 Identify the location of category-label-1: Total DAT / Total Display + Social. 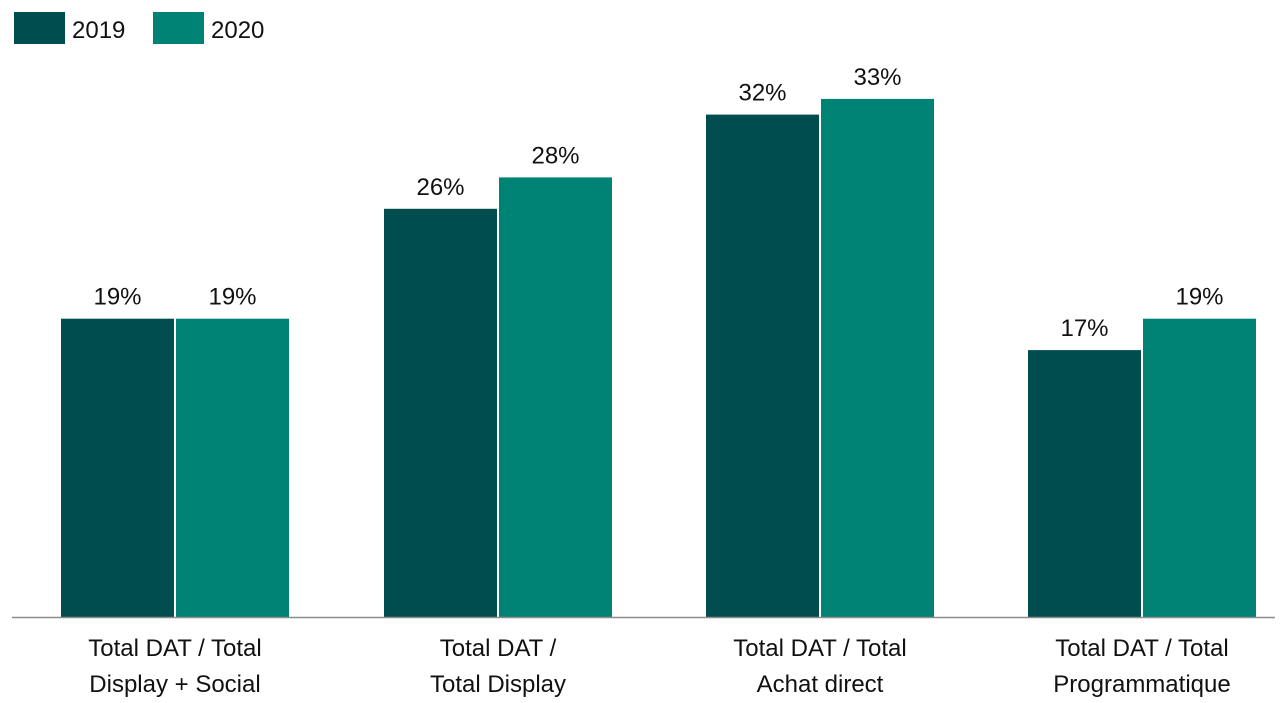
(174, 666).